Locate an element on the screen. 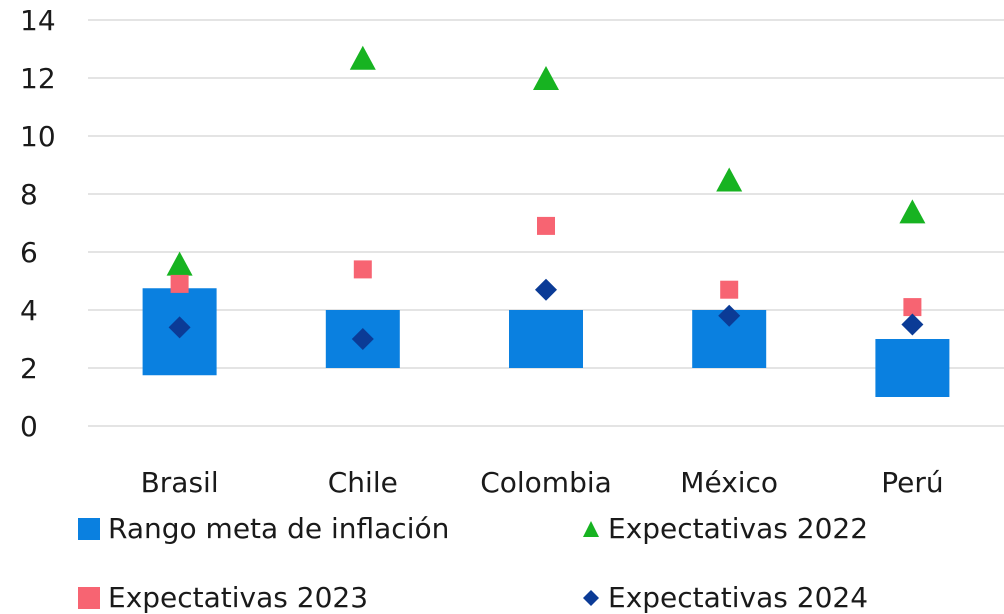 This screenshot has height=614, width=1004. x-category-label: Chile is located at coordinates (363, 482).